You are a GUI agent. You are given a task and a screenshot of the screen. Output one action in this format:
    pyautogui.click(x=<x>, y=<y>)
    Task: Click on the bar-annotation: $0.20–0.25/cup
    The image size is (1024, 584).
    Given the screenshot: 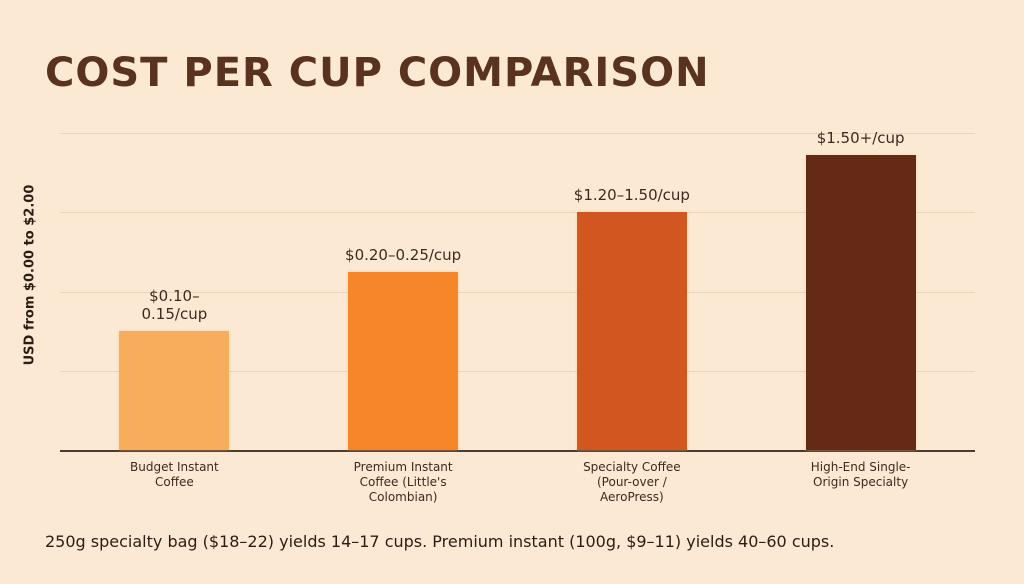 What is the action you would take?
    pyautogui.click(x=403, y=255)
    